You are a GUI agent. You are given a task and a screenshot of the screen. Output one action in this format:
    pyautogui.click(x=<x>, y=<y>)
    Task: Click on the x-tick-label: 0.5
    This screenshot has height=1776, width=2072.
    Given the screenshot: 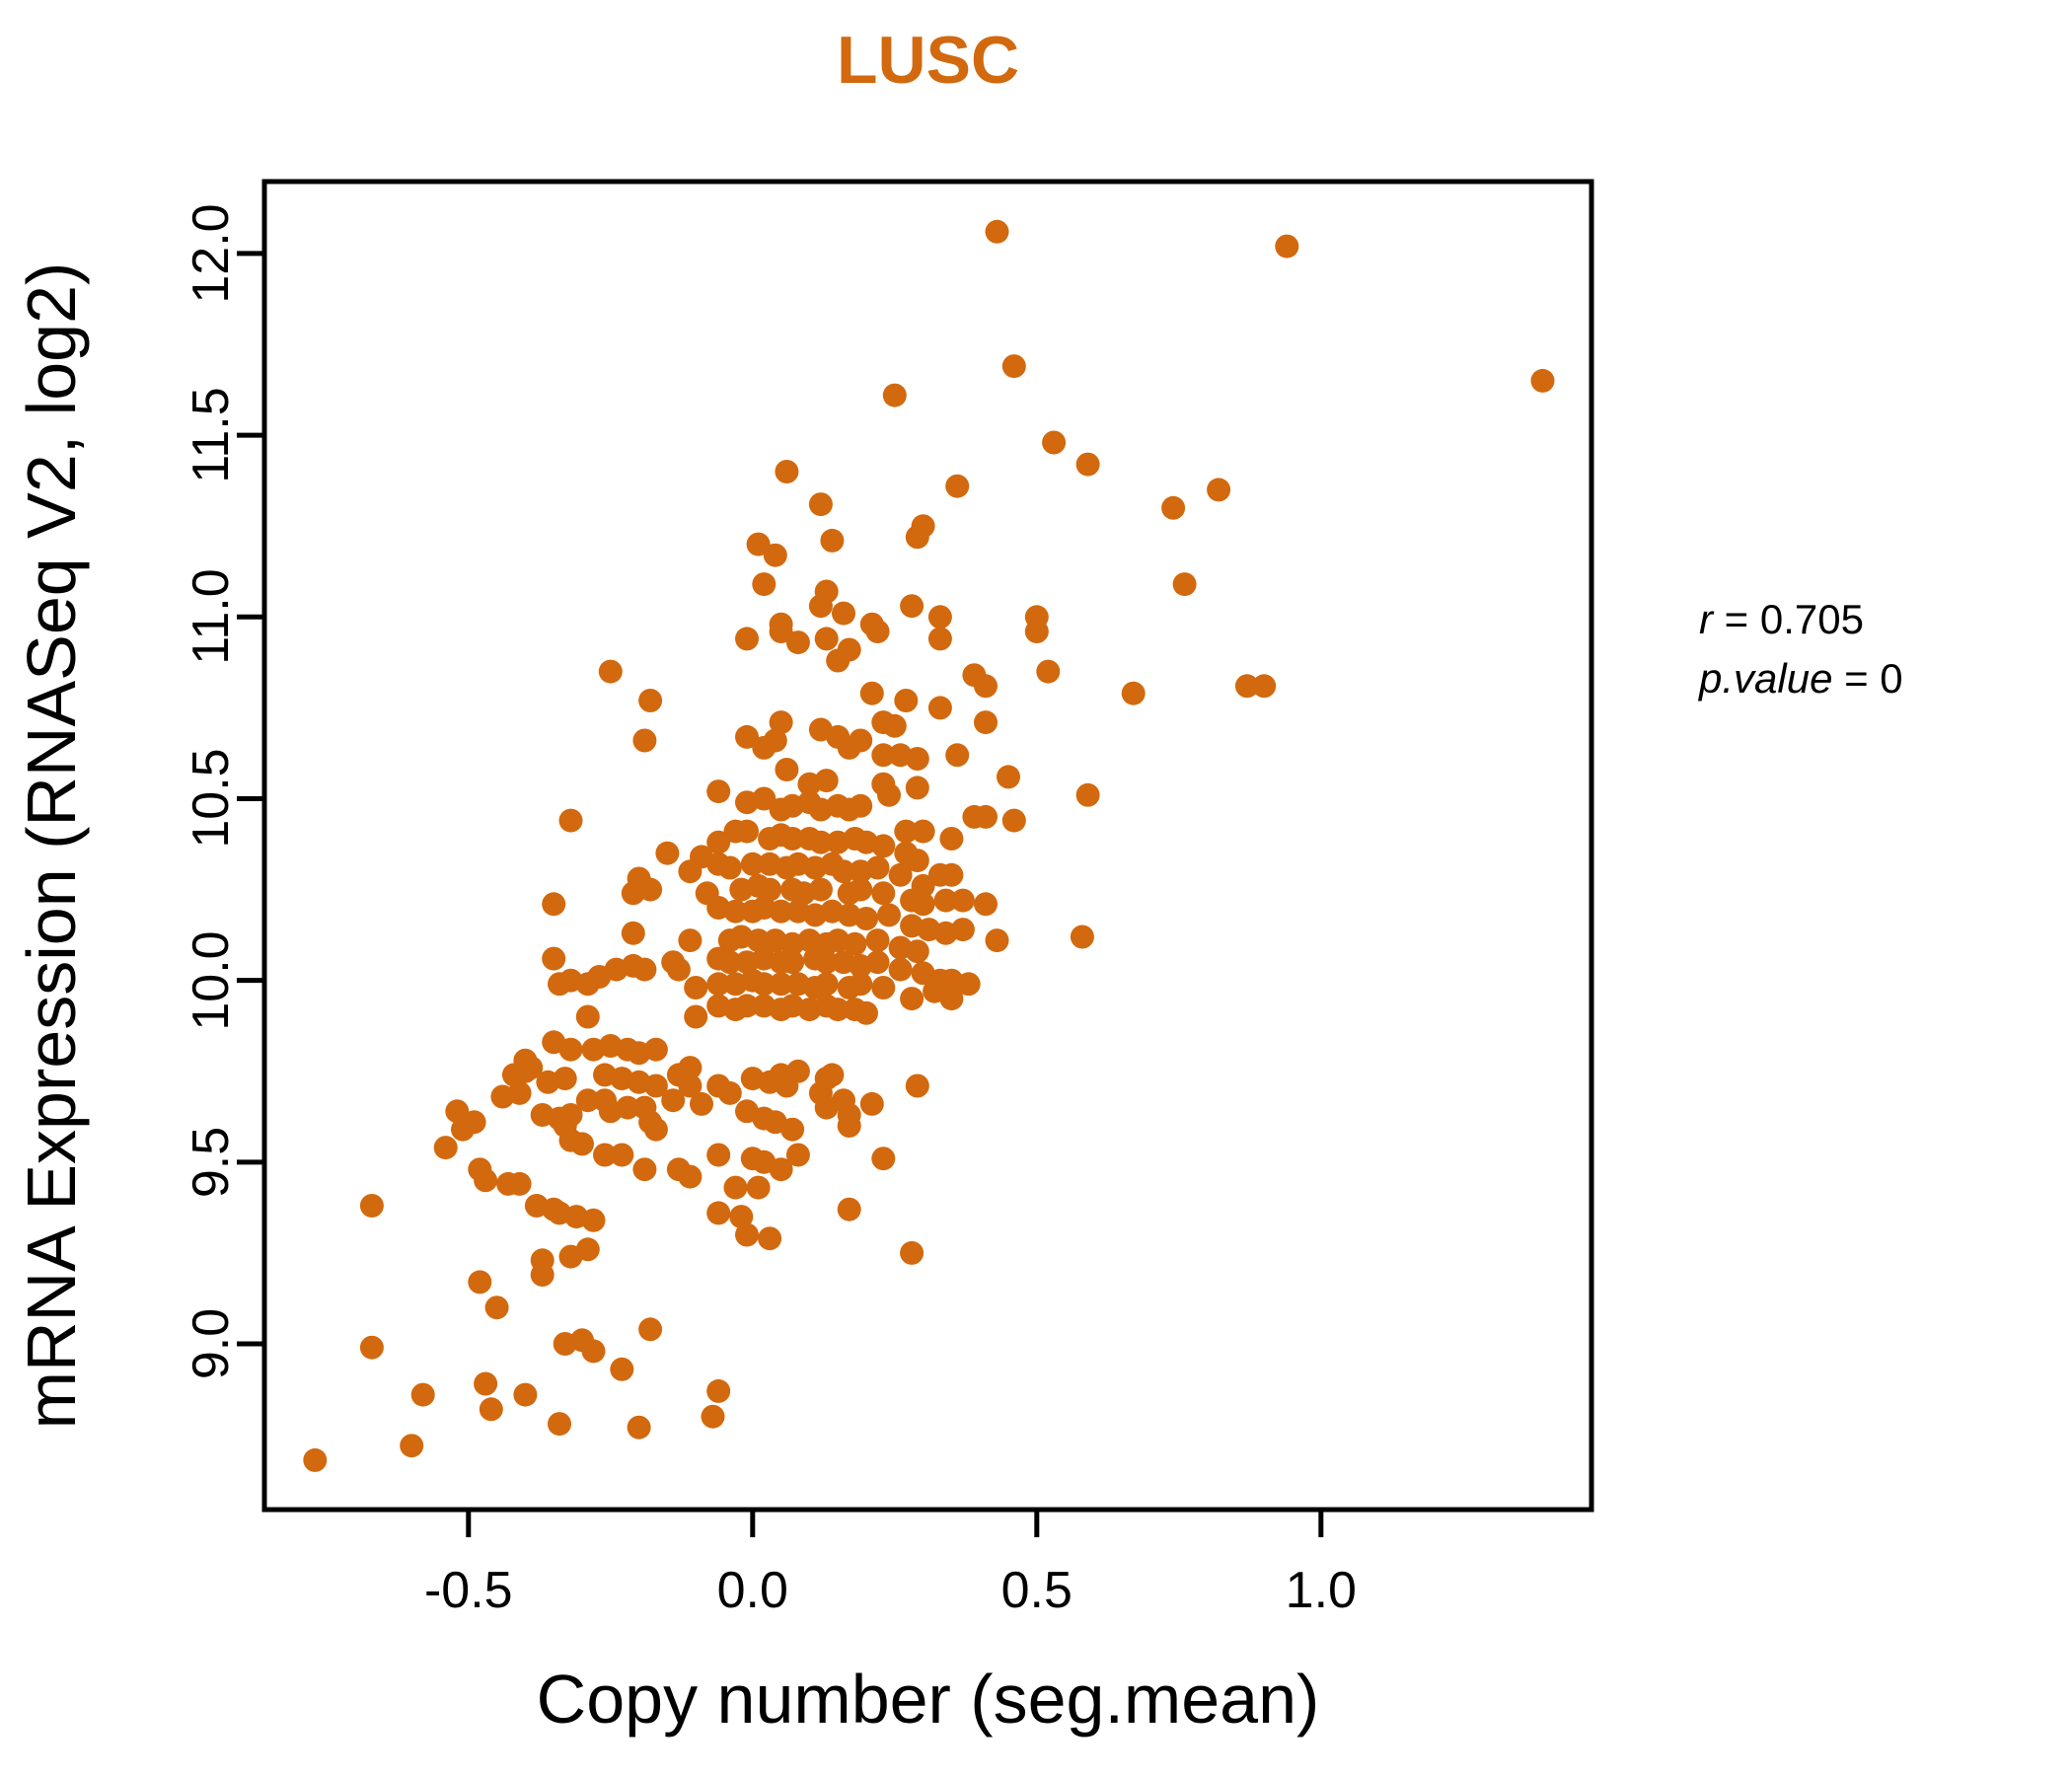 What is the action you would take?
    pyautogui.click(x=1037, y=1591)
    